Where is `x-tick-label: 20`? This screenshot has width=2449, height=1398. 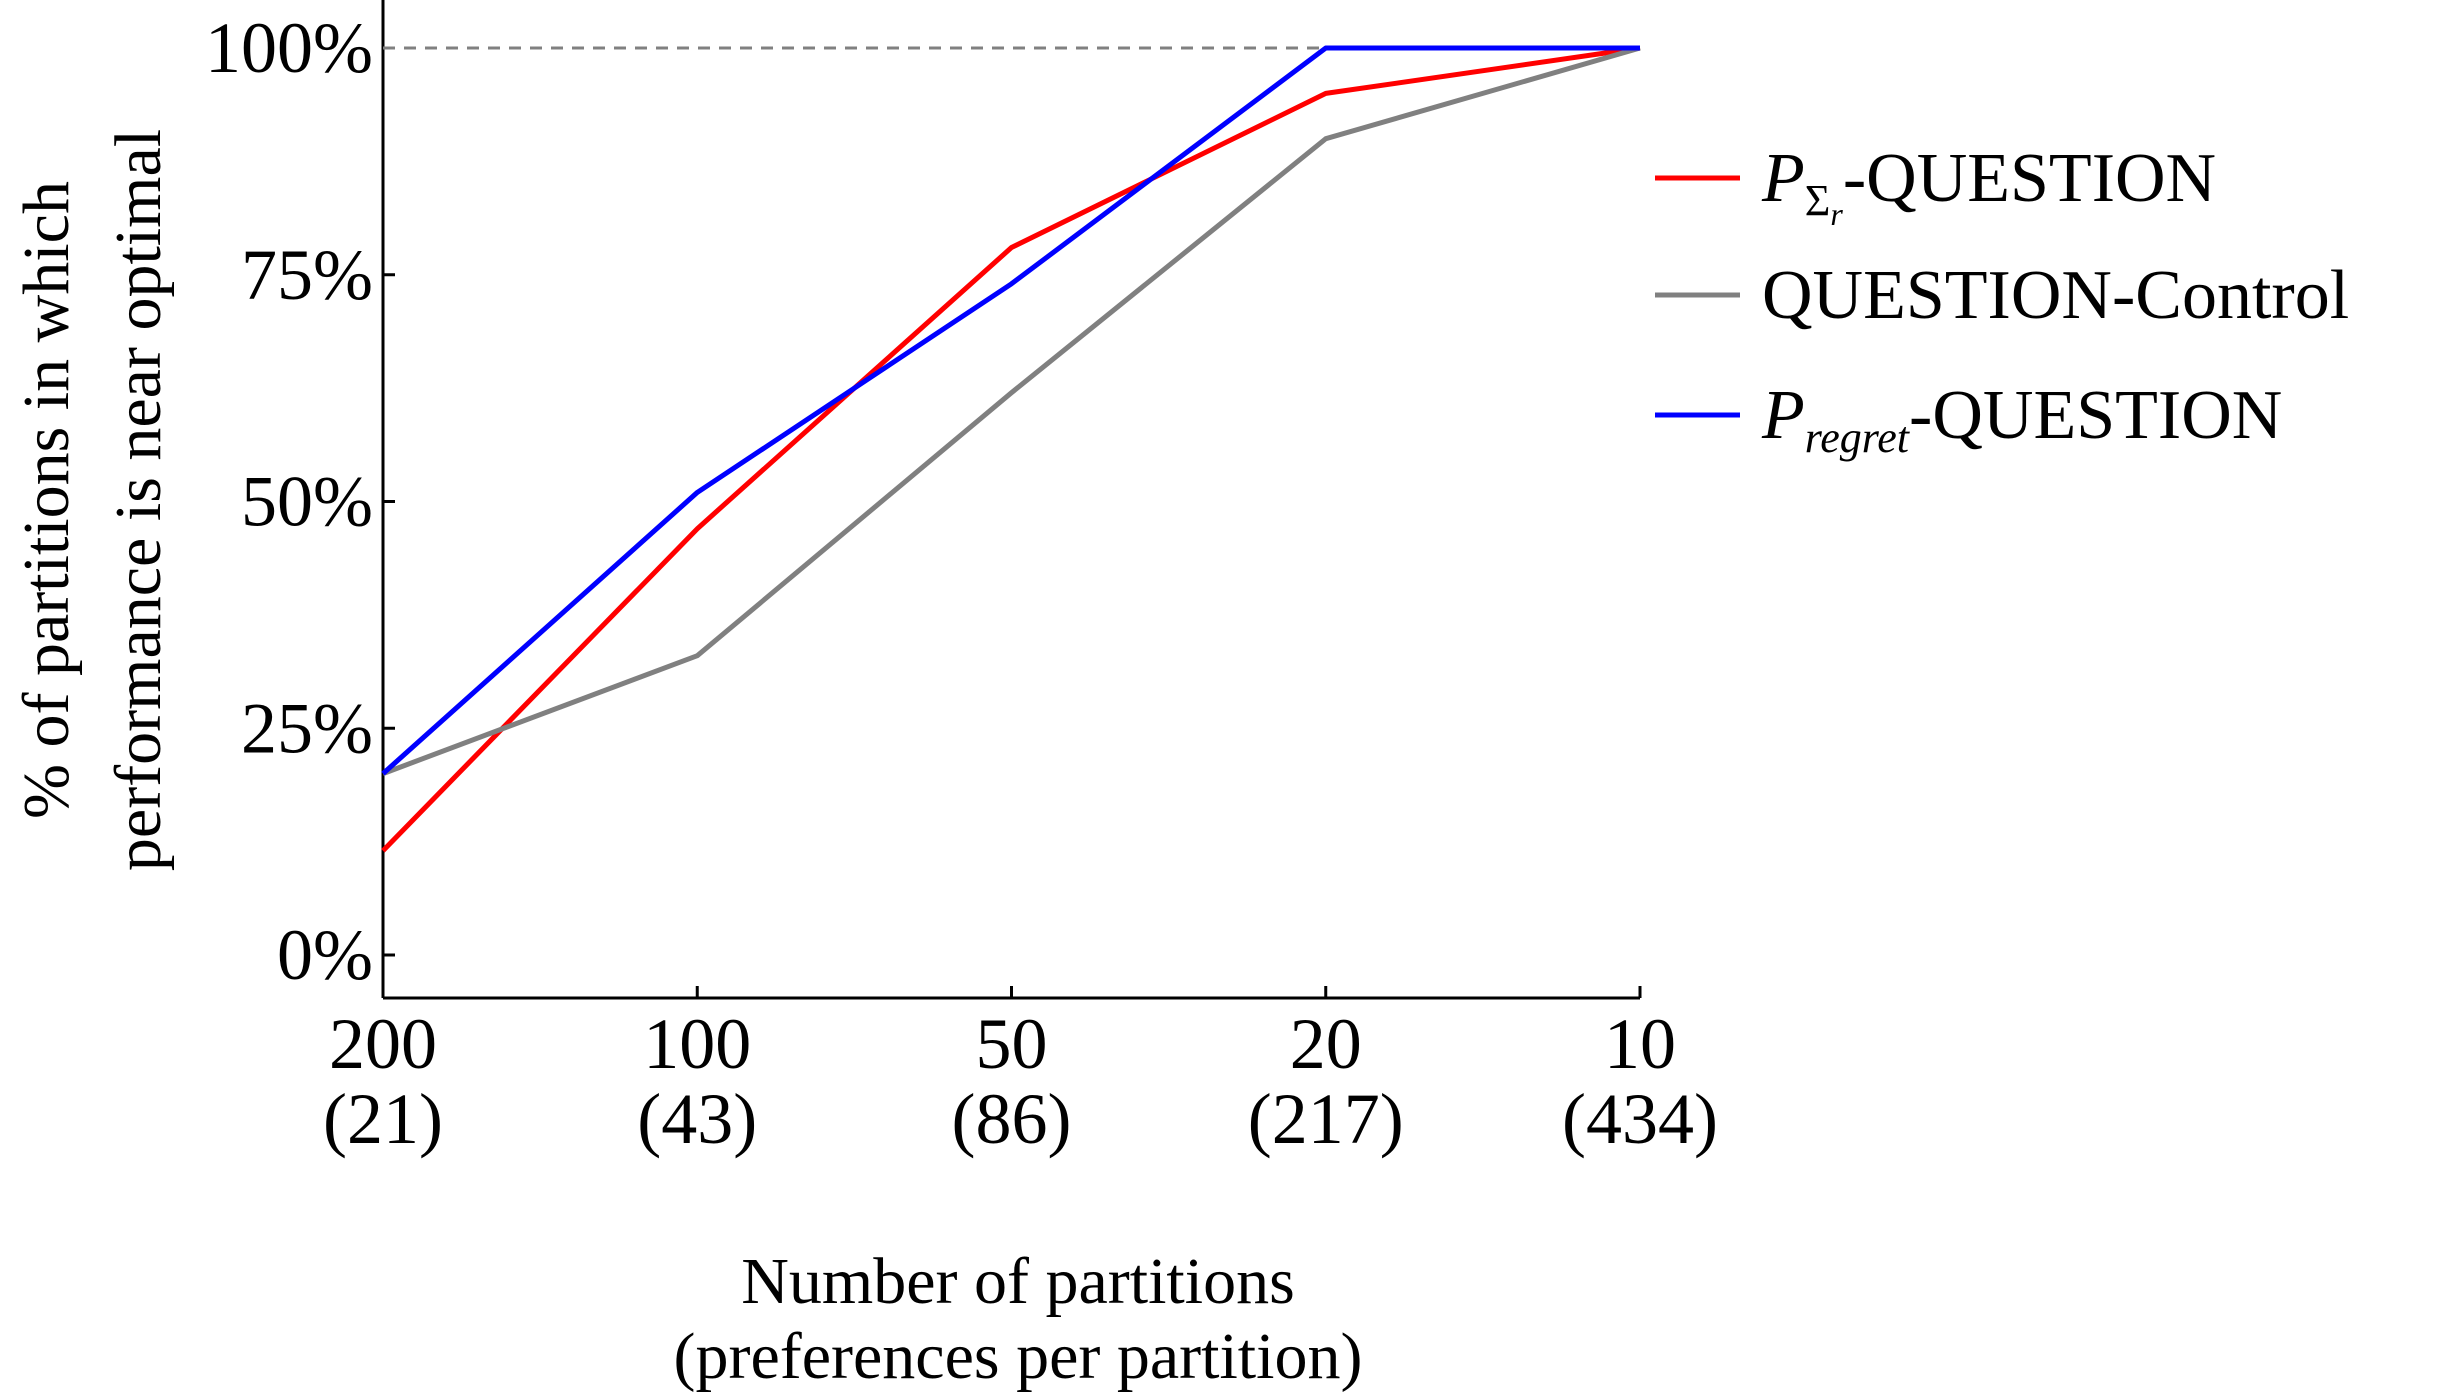 x-tick-label: 20 is located at coordinates (1326, 1044).